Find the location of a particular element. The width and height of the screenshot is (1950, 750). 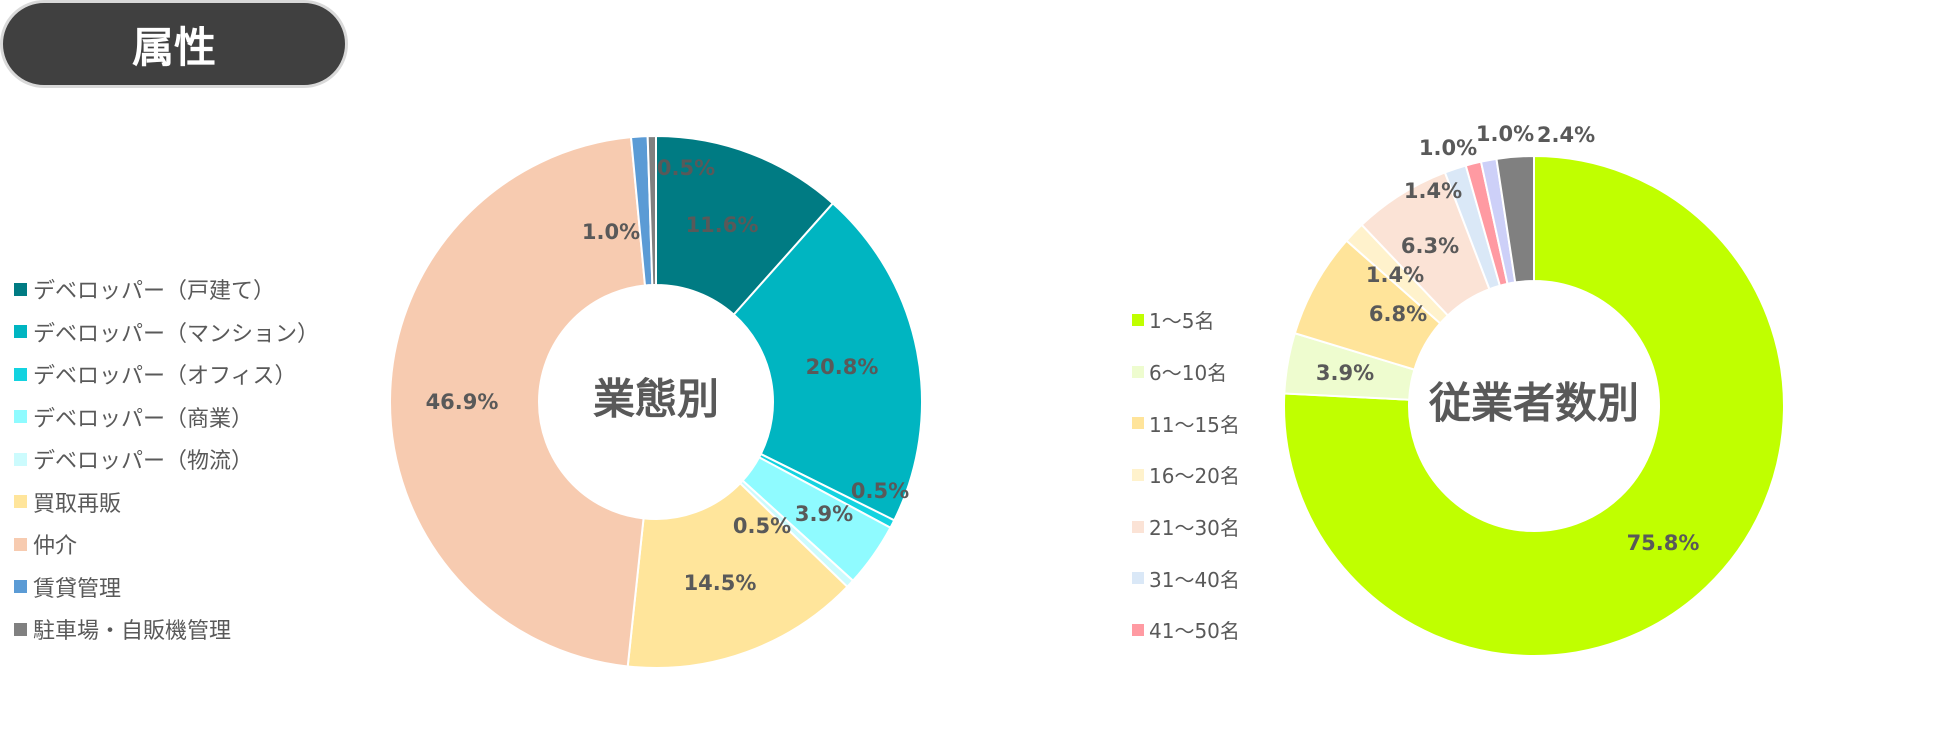

legend-label: 16～20名 is located at coordinates (1194, 476).